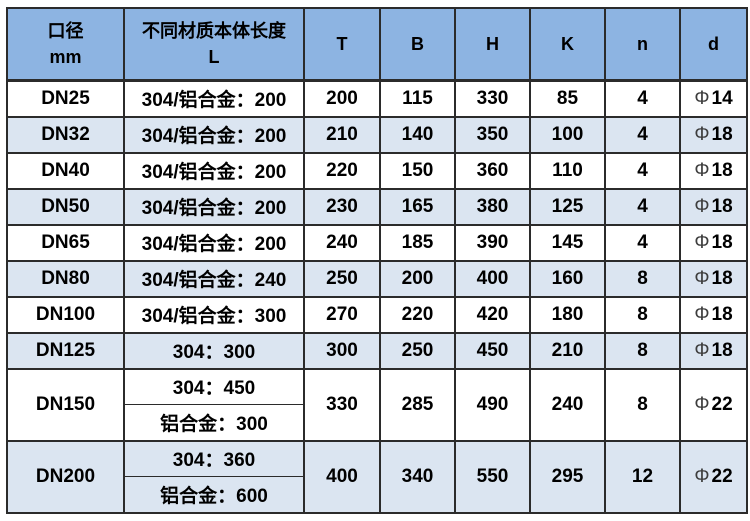 The width and height of the screenshot is (750, 521). I want to click on column-header-B: B, so click(417, 44).